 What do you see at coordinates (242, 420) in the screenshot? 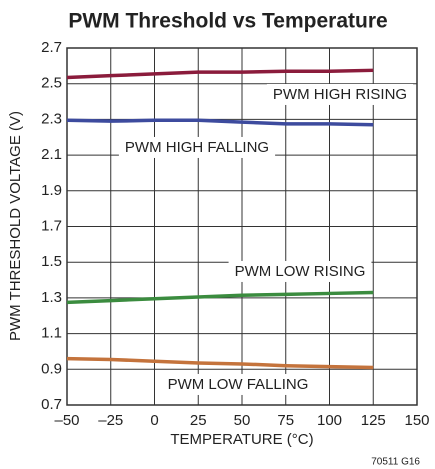
I see `x-tick-label: 50` at bounding box center [242, 420].